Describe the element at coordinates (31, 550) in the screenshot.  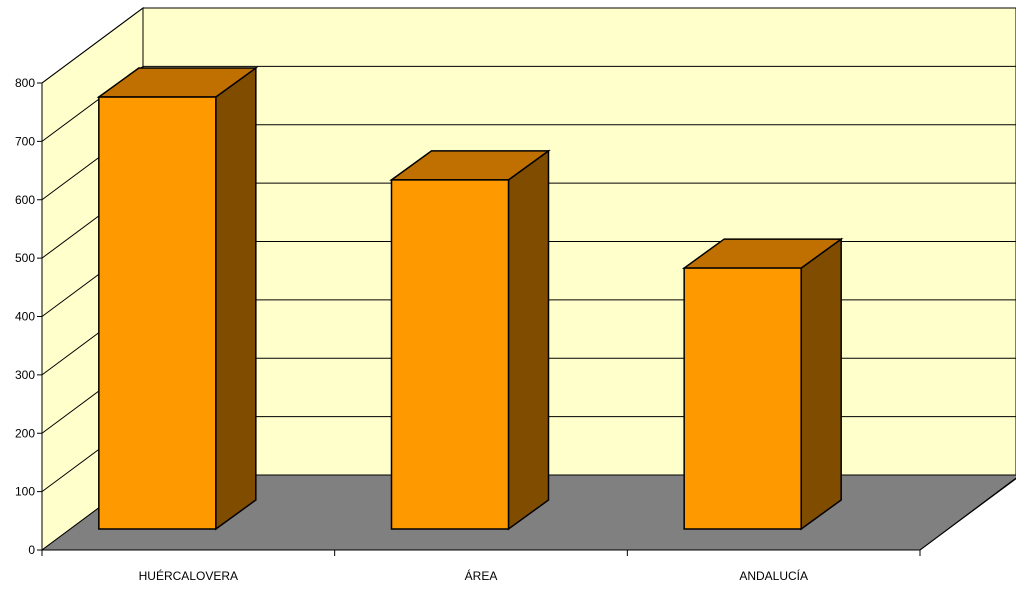
I see `y-tick-label: 0` at that location.